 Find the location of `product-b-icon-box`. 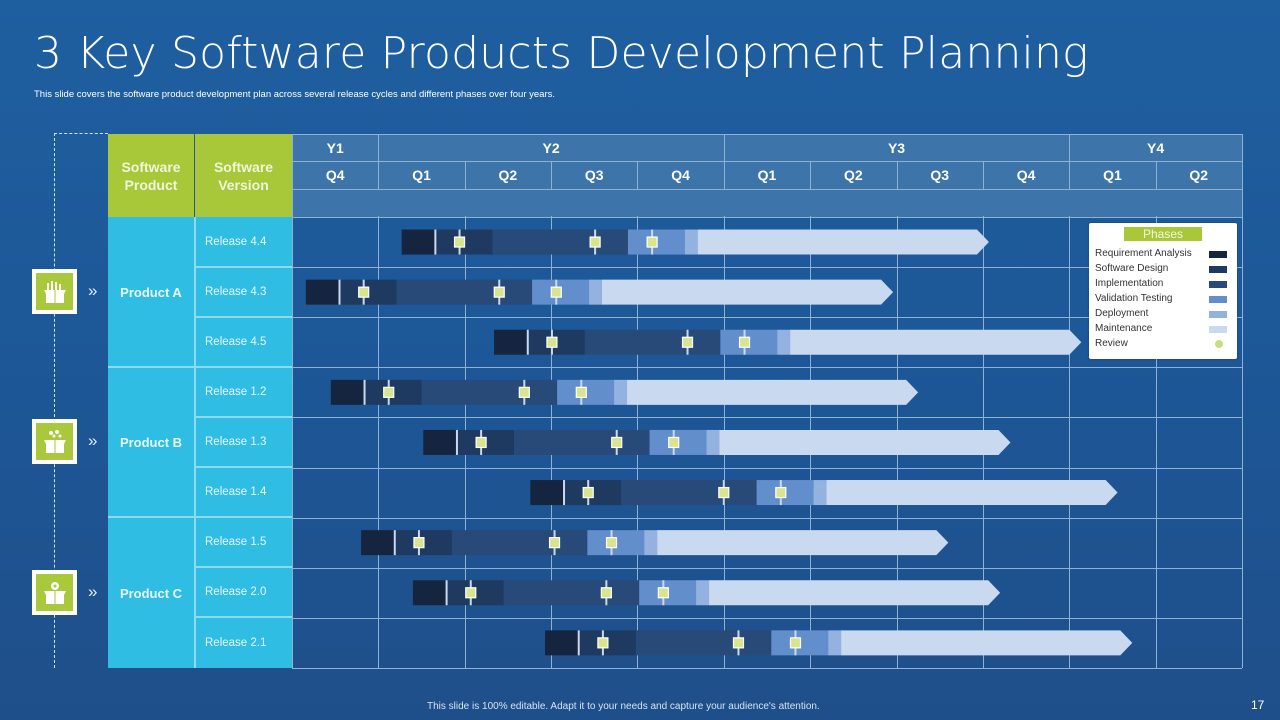

product-b-icon-box is located at coordinates (54, 441).